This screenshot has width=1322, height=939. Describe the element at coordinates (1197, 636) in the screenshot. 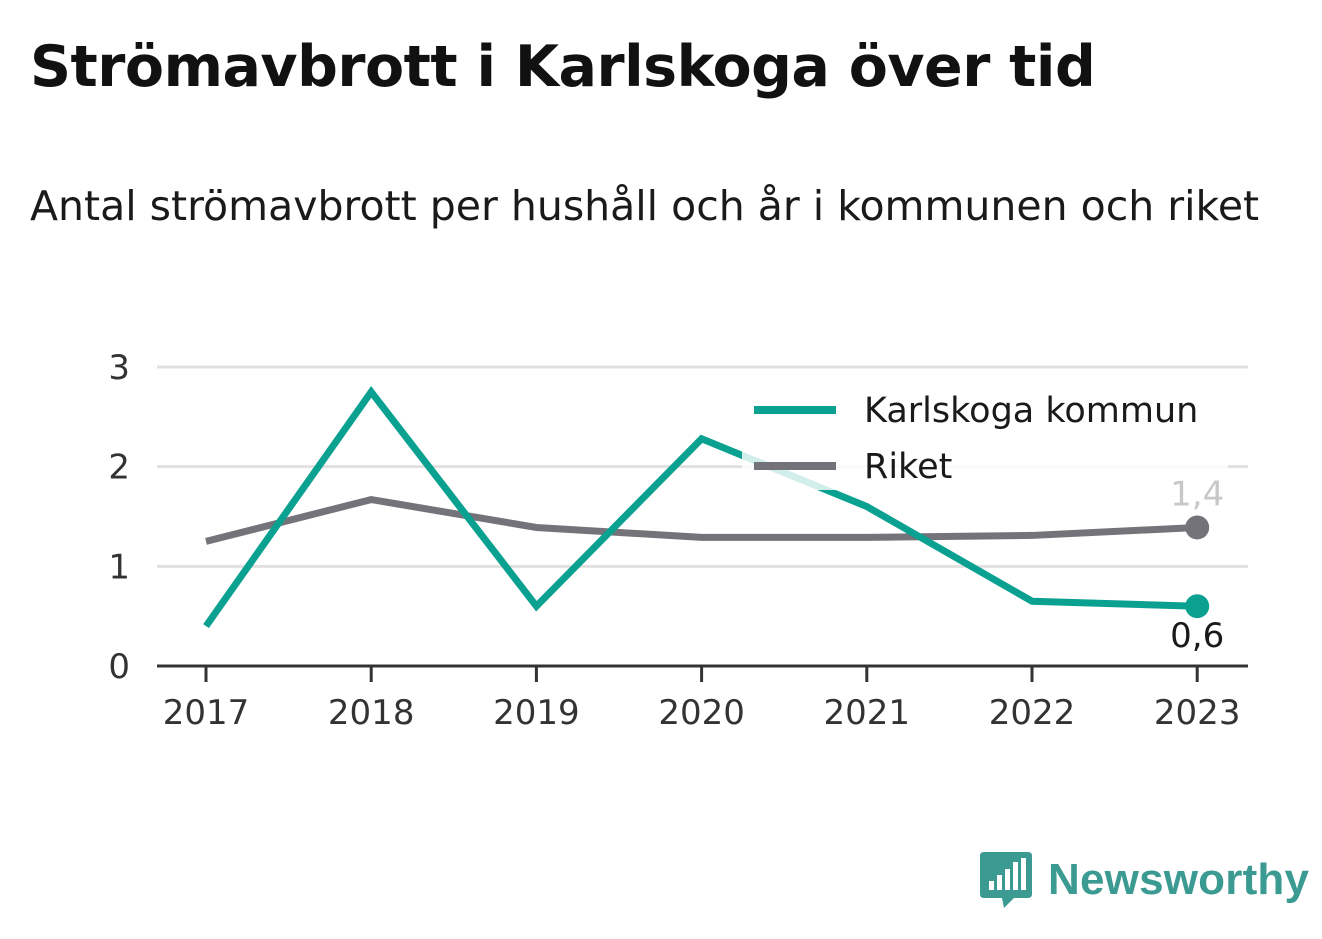

I see `end-label-karlskoga: 0,6` at that location.